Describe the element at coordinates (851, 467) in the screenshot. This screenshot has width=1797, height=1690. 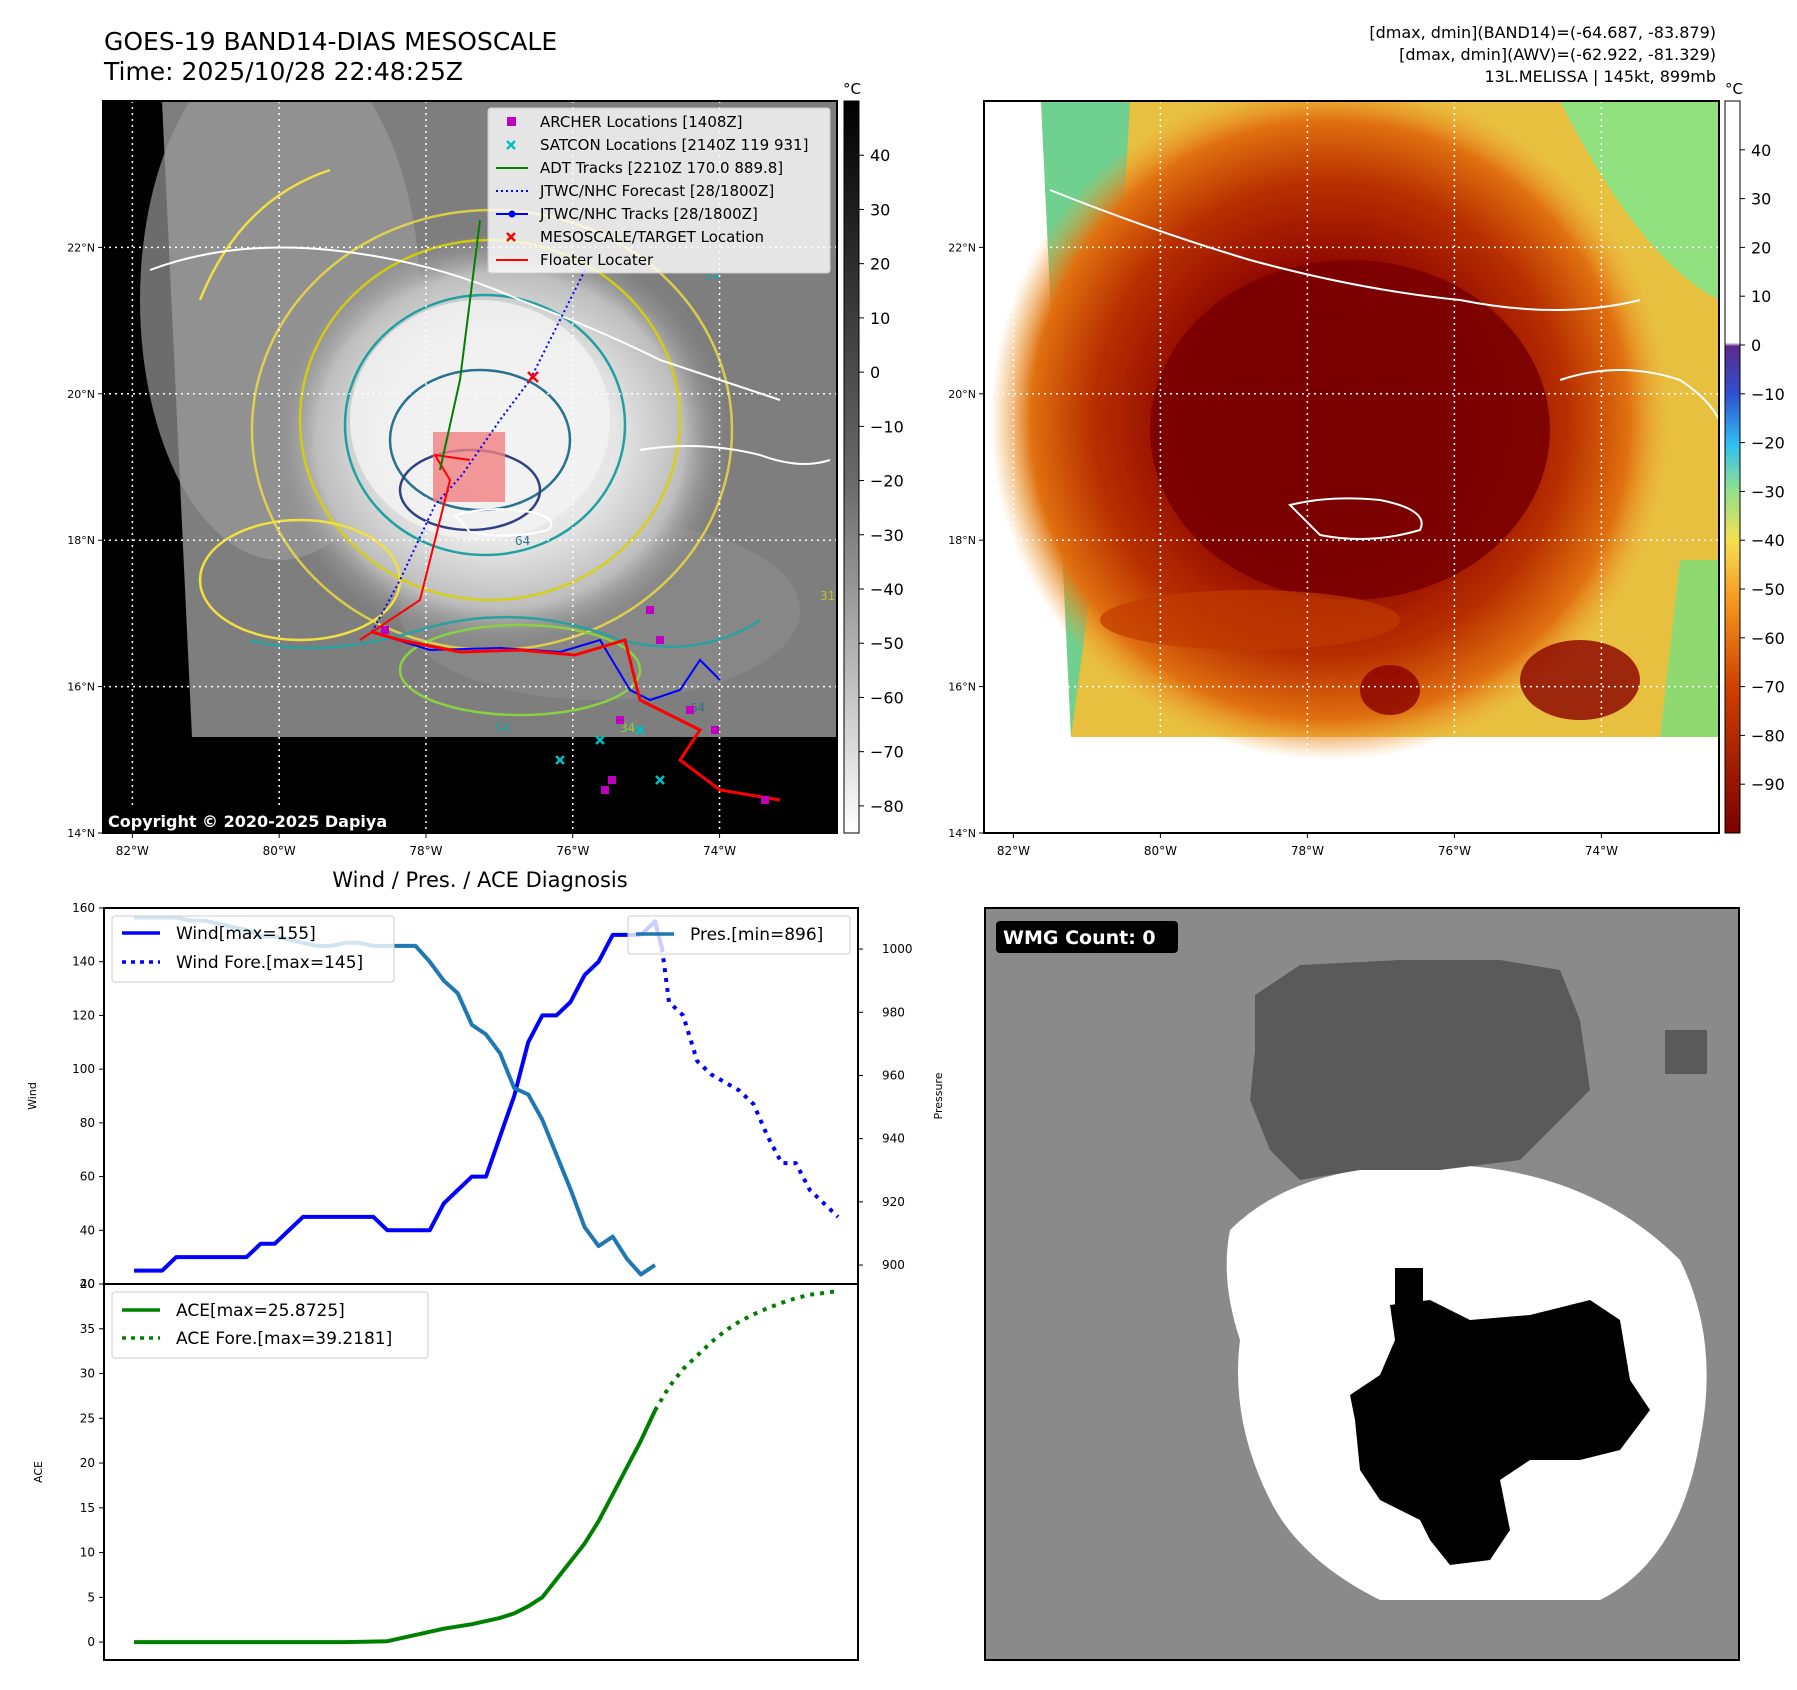
I see `ir-colorbar` at that location.